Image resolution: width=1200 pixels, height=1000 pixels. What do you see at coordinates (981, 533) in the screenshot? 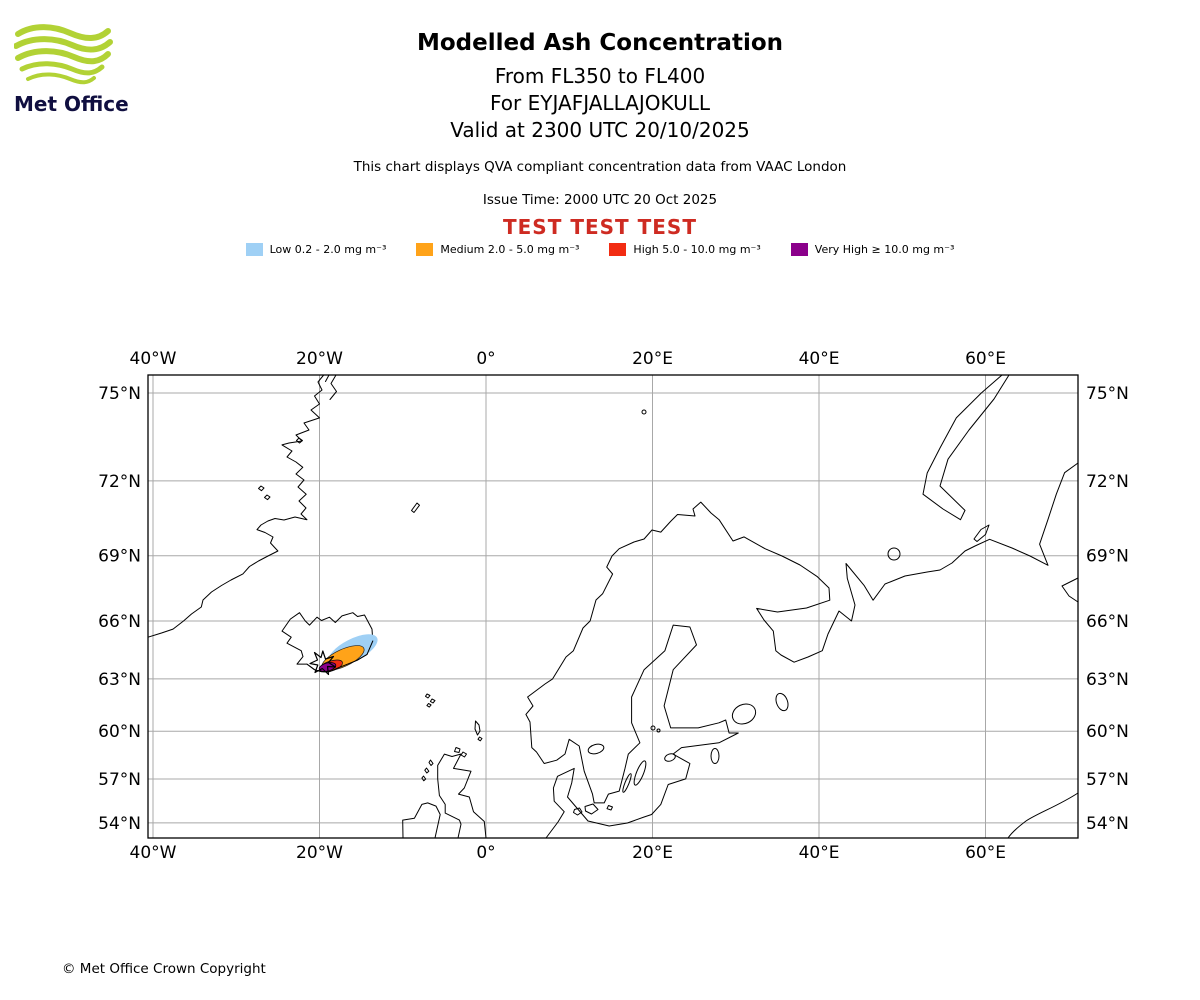
I see `vaygach-island` at bounding box center [981, 533].